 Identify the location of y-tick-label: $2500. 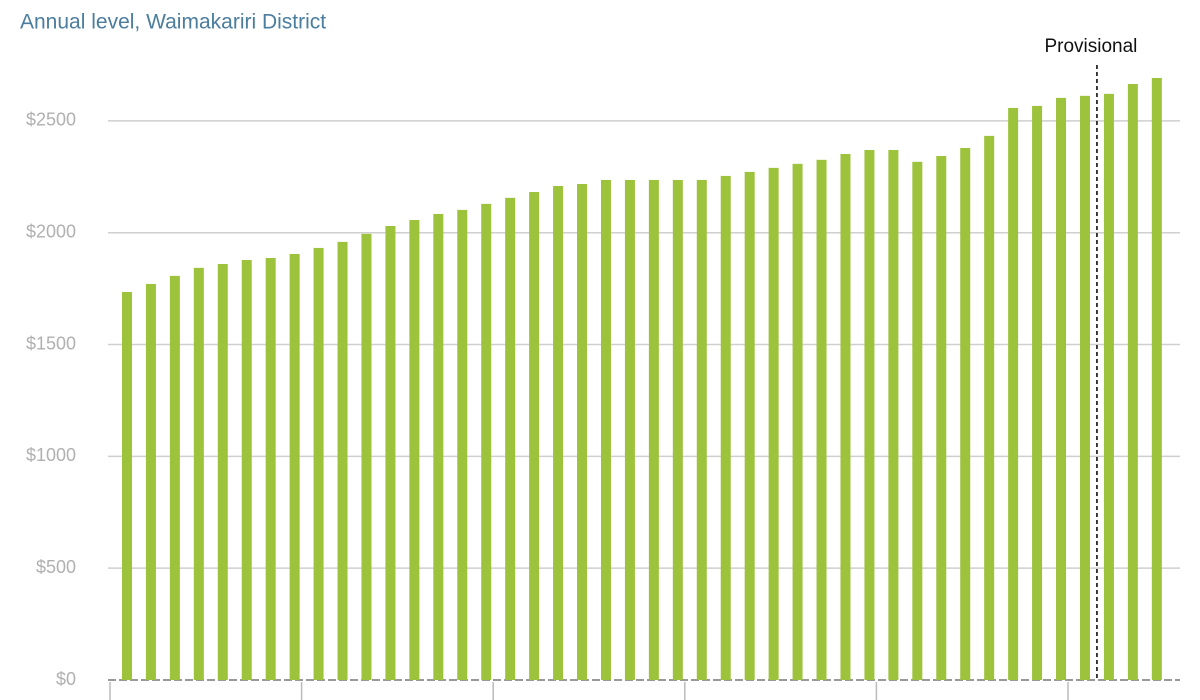
(51, 120).